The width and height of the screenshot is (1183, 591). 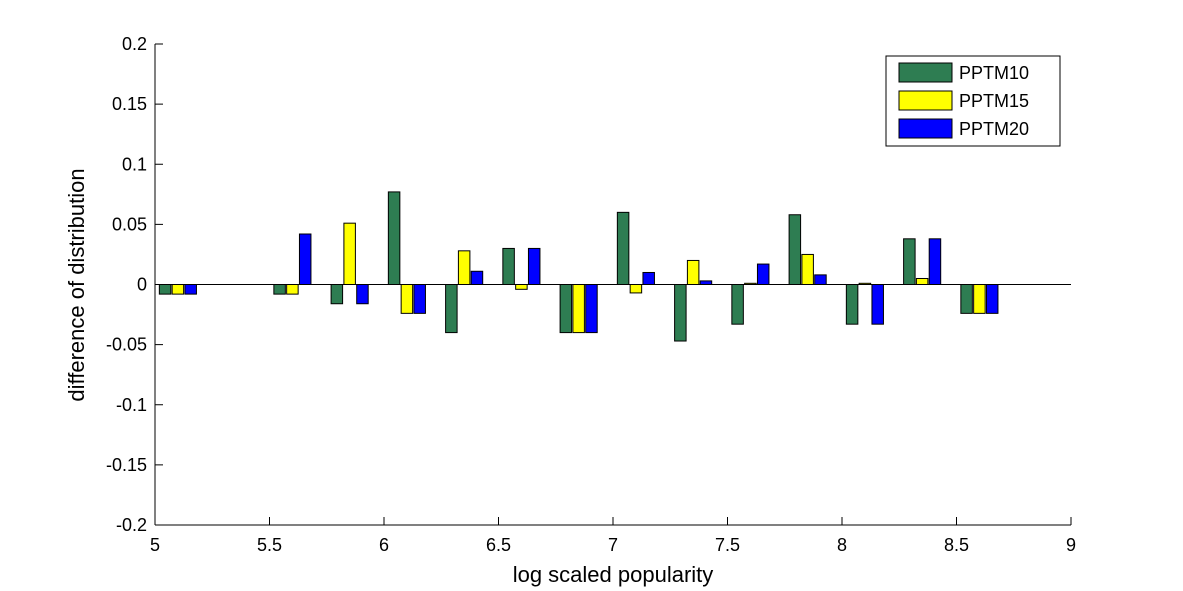 I want to click on legend-label-pptm15: PPTM15, so click(x=994, y=101).